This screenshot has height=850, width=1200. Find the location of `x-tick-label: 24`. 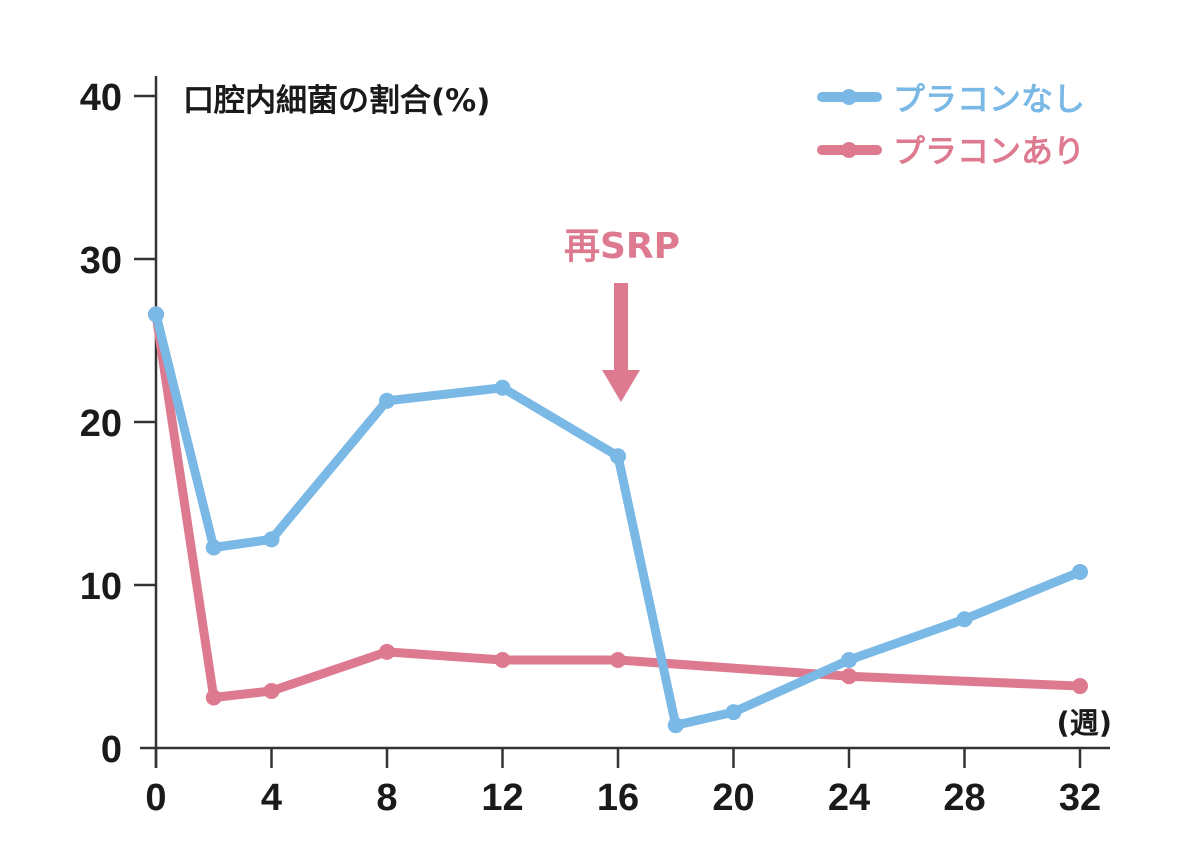

x-tick-label: 24 is located at coordinates (849, 798).